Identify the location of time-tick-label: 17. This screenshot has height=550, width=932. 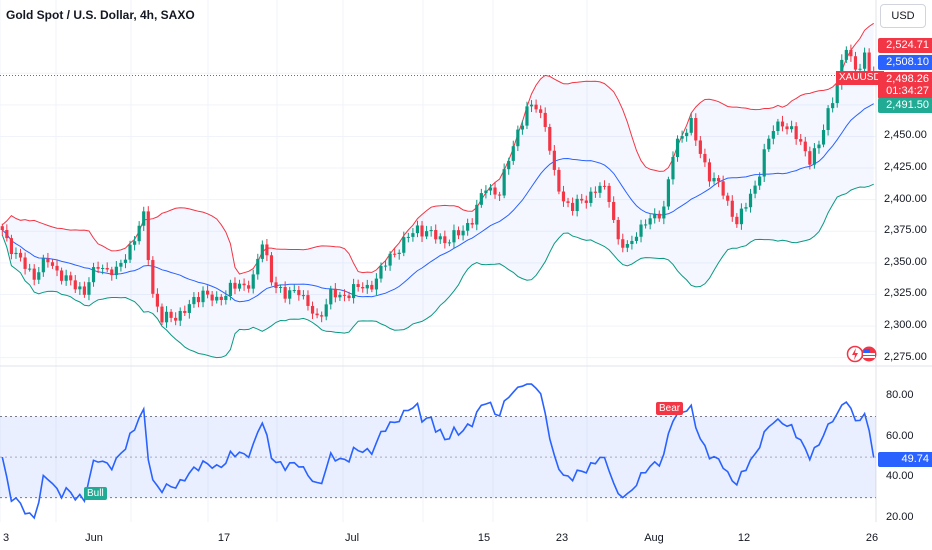
(224, 538).